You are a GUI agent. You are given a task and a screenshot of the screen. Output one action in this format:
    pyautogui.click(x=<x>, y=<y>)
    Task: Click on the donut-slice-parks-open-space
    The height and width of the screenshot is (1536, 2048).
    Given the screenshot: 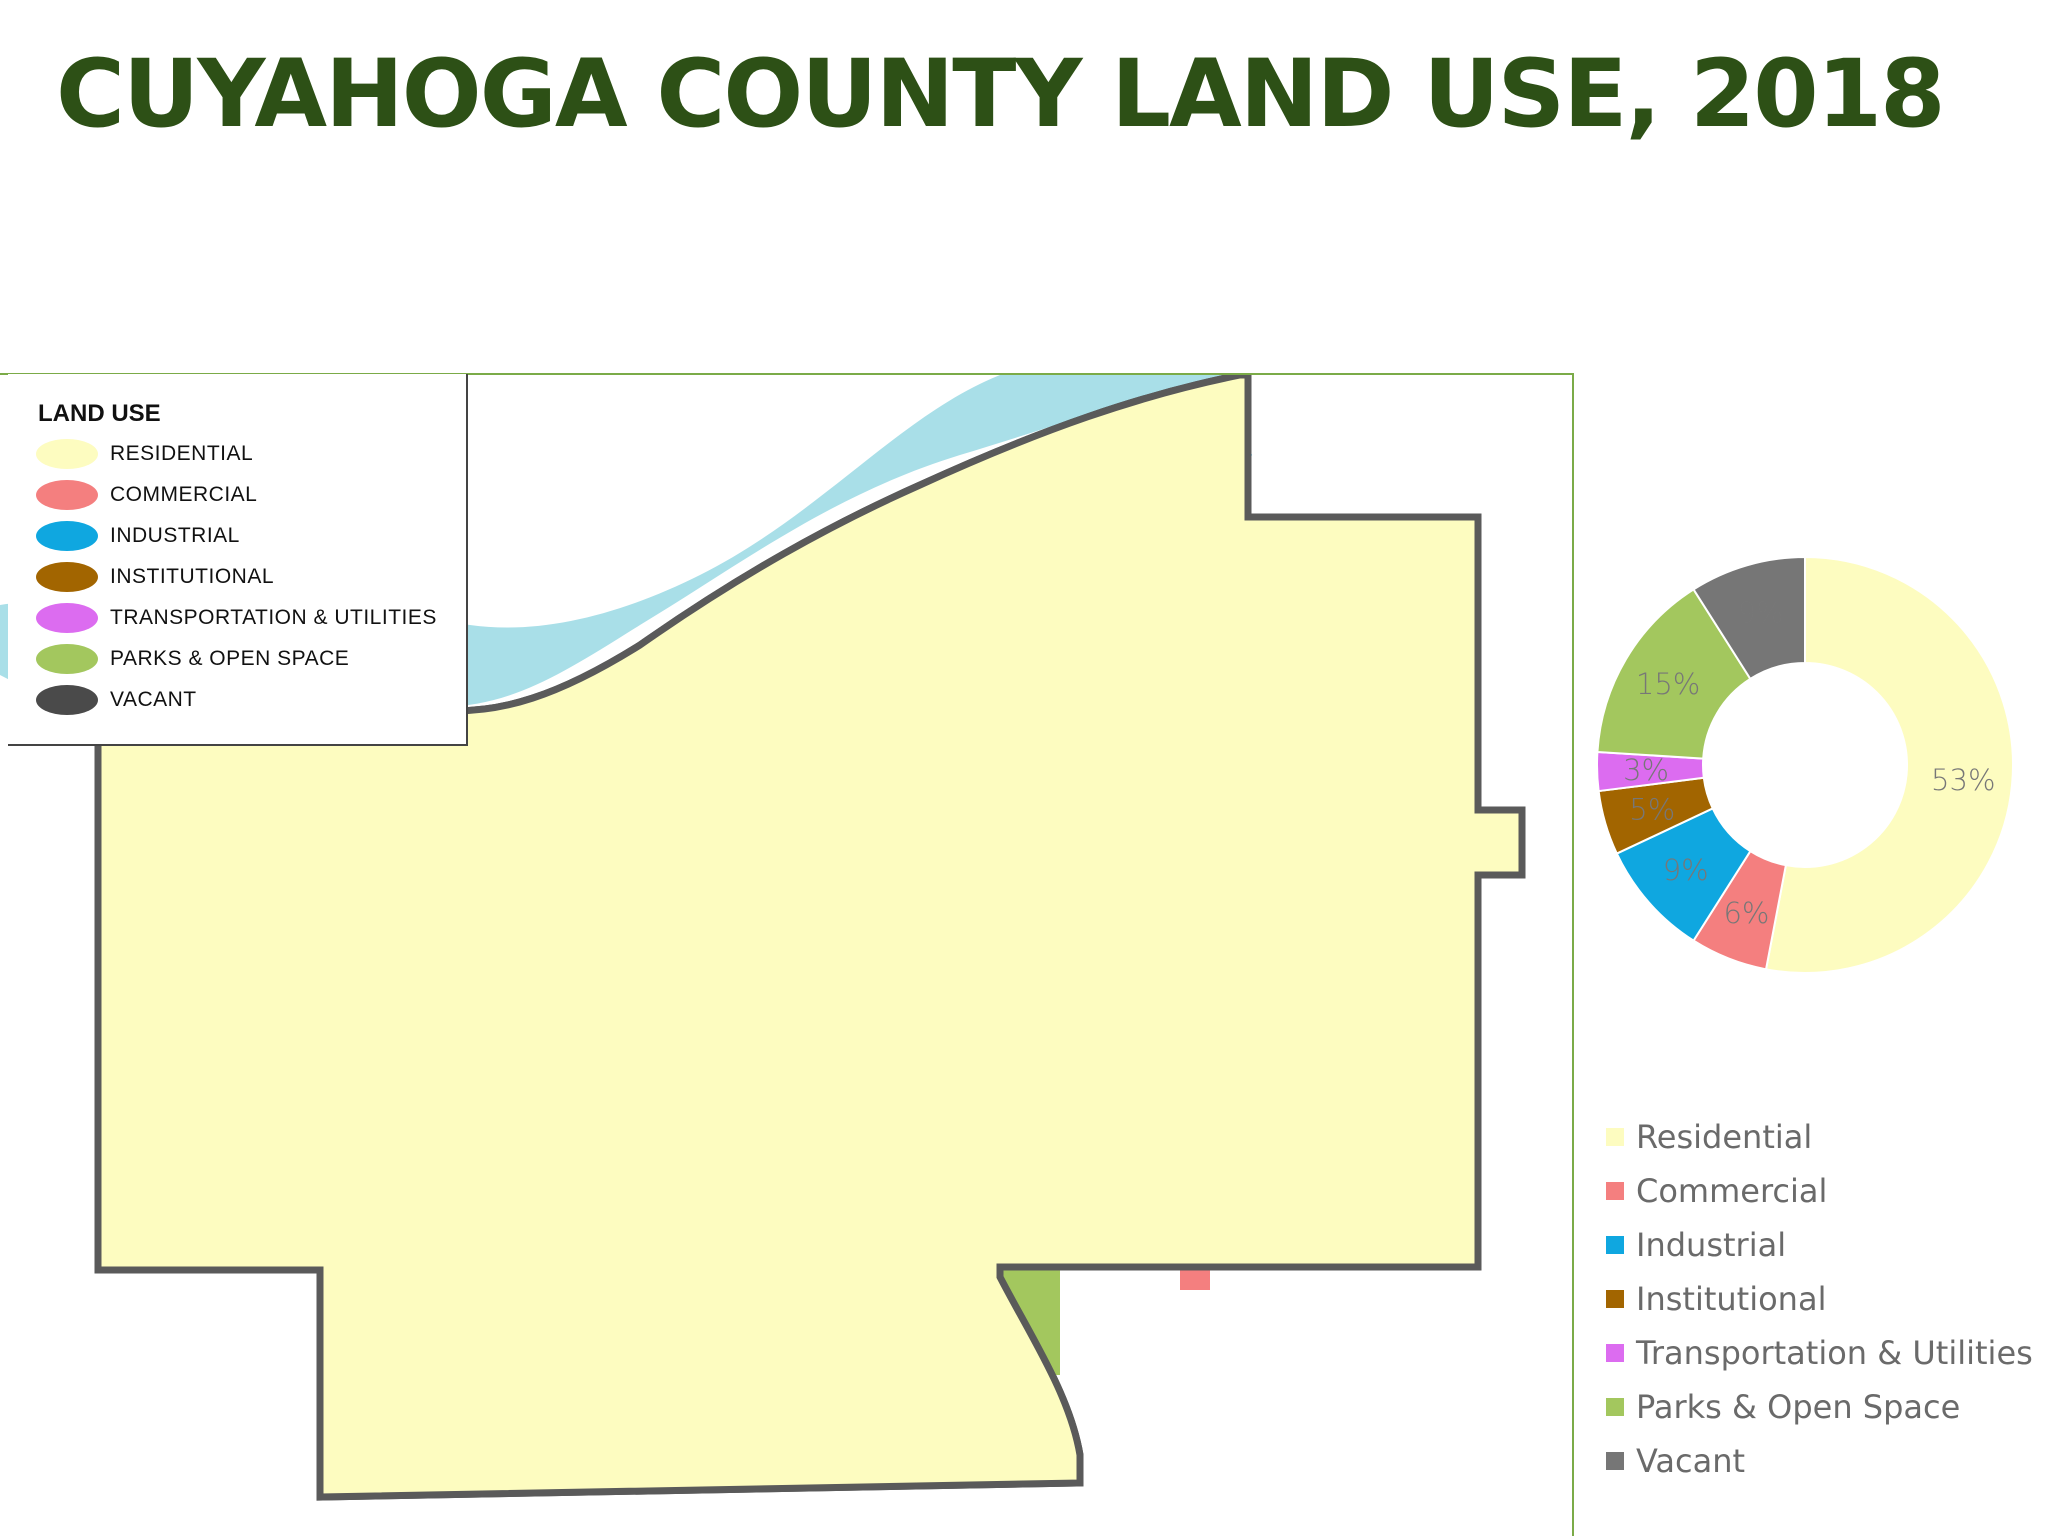 What is the action you would take?
    pyautogui.click(x=1674, y=673)
    